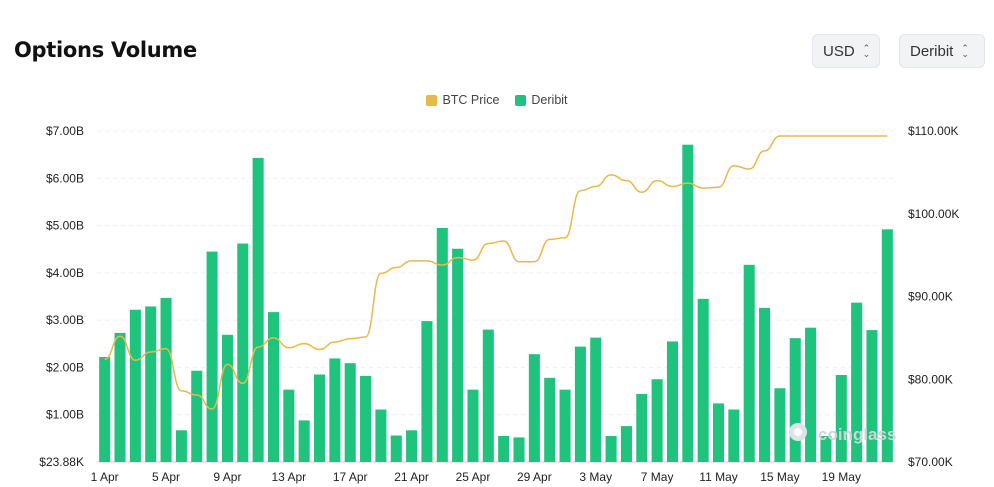 Image resolution: width=994 pixels, height=487 pixels. Describe the element at coordinates (65, 320) in the screenshot. I see `y-left-tick-label: $3.00B` at that location.